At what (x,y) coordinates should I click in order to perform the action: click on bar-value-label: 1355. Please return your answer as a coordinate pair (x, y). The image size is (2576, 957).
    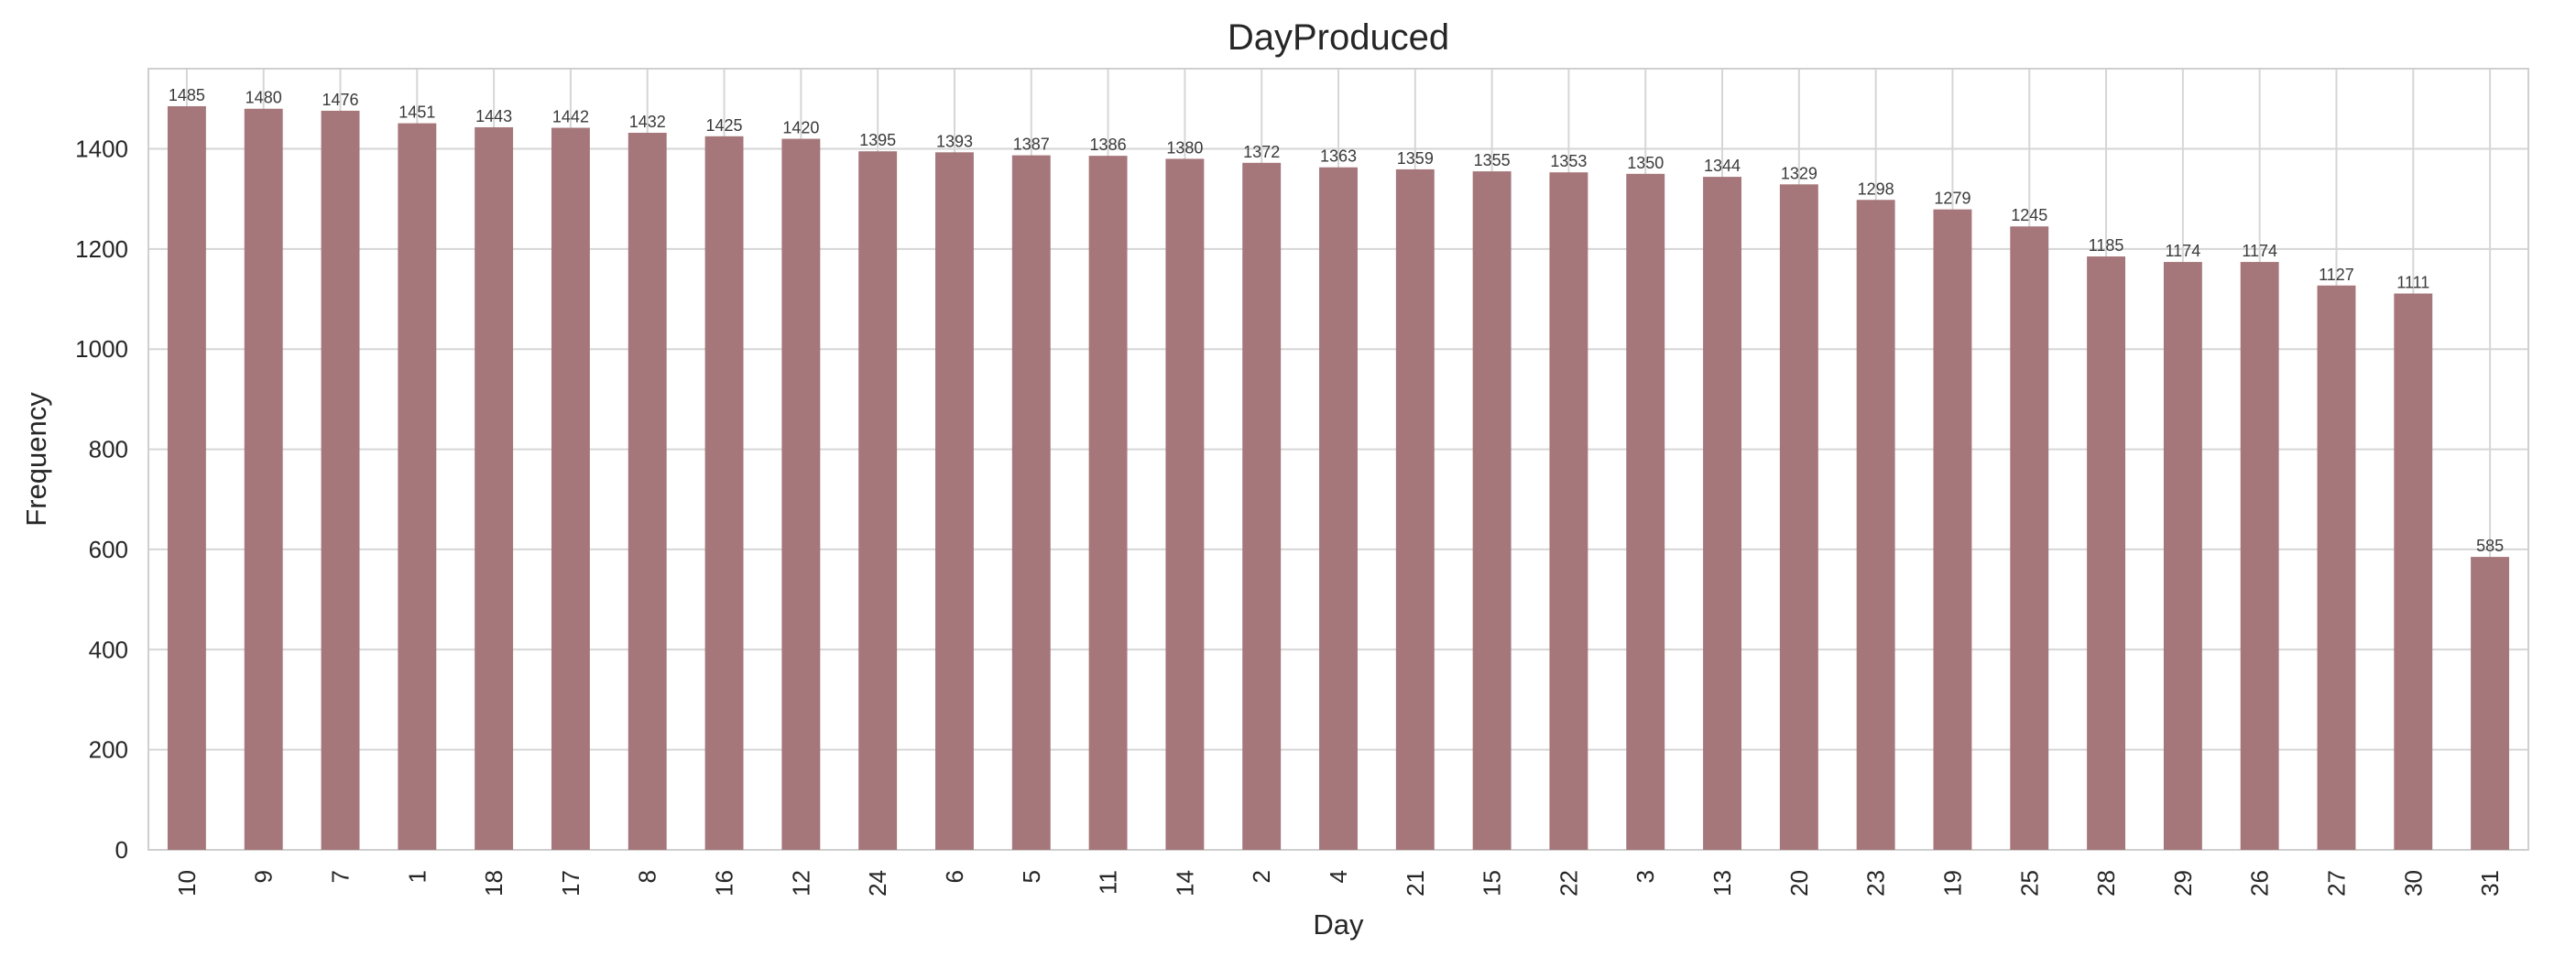
    Looking at the image, I should click on (1493, 160).